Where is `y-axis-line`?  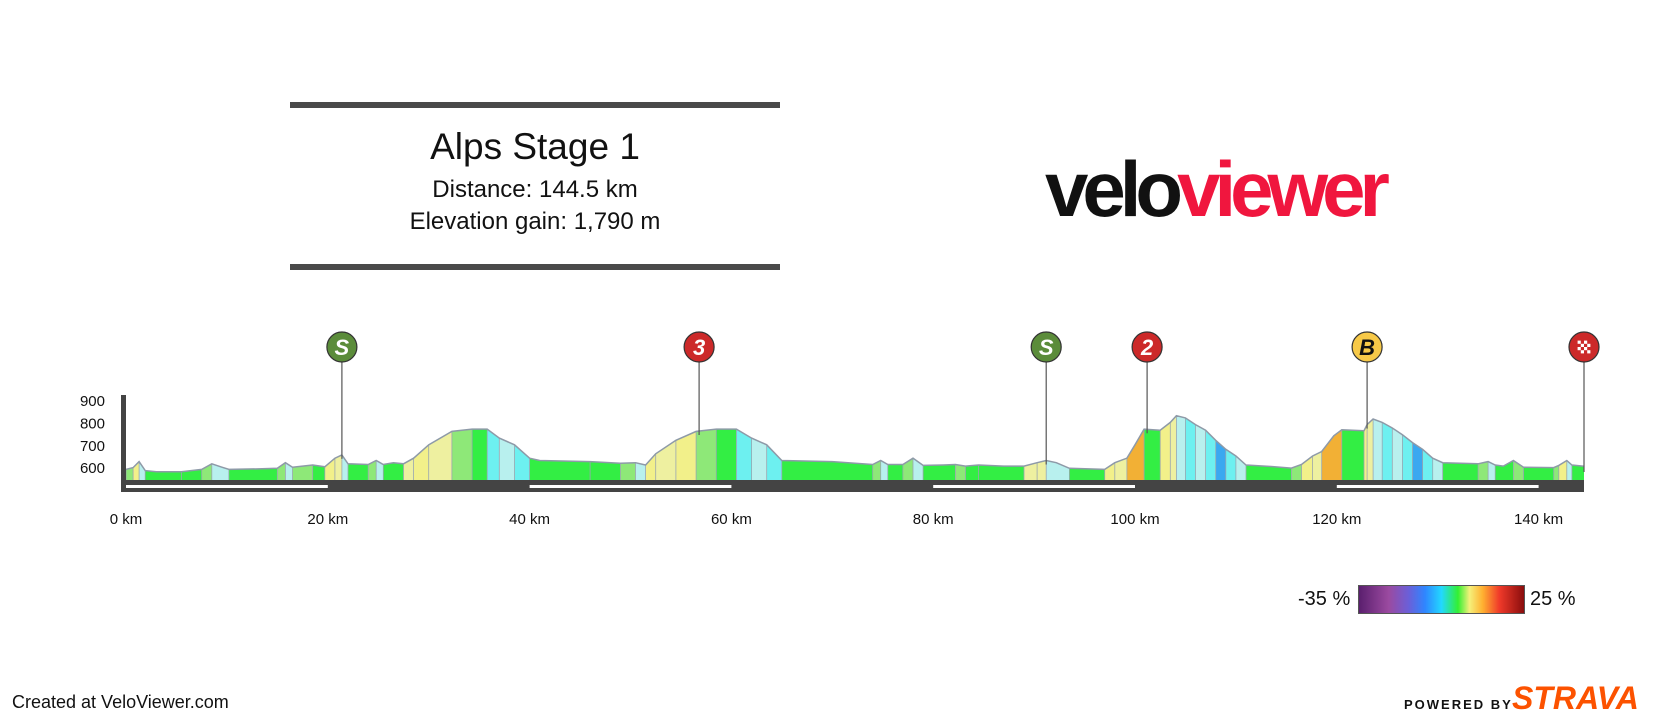
y-axis-line is located at coordinates (123, 443).